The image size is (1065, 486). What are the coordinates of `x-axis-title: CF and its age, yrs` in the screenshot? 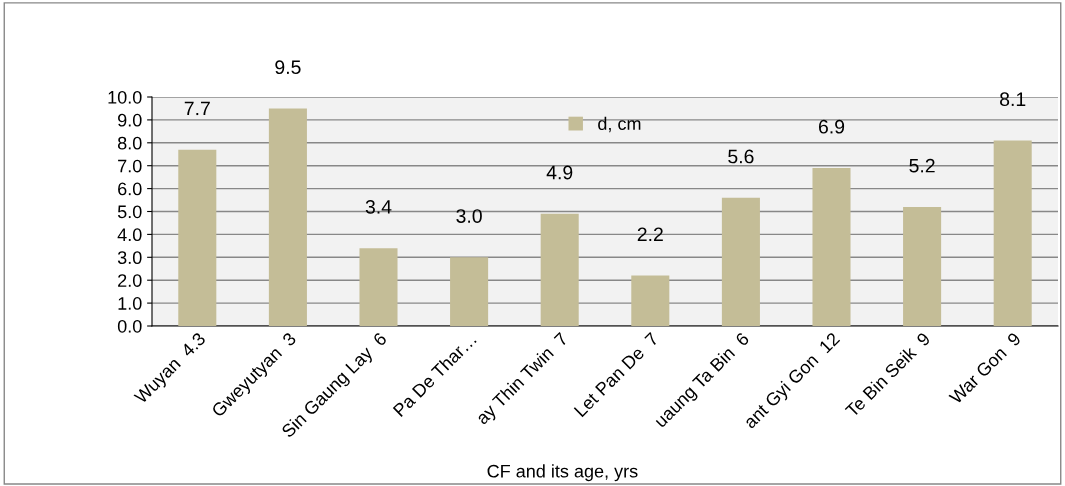 It's located at (562, 473).